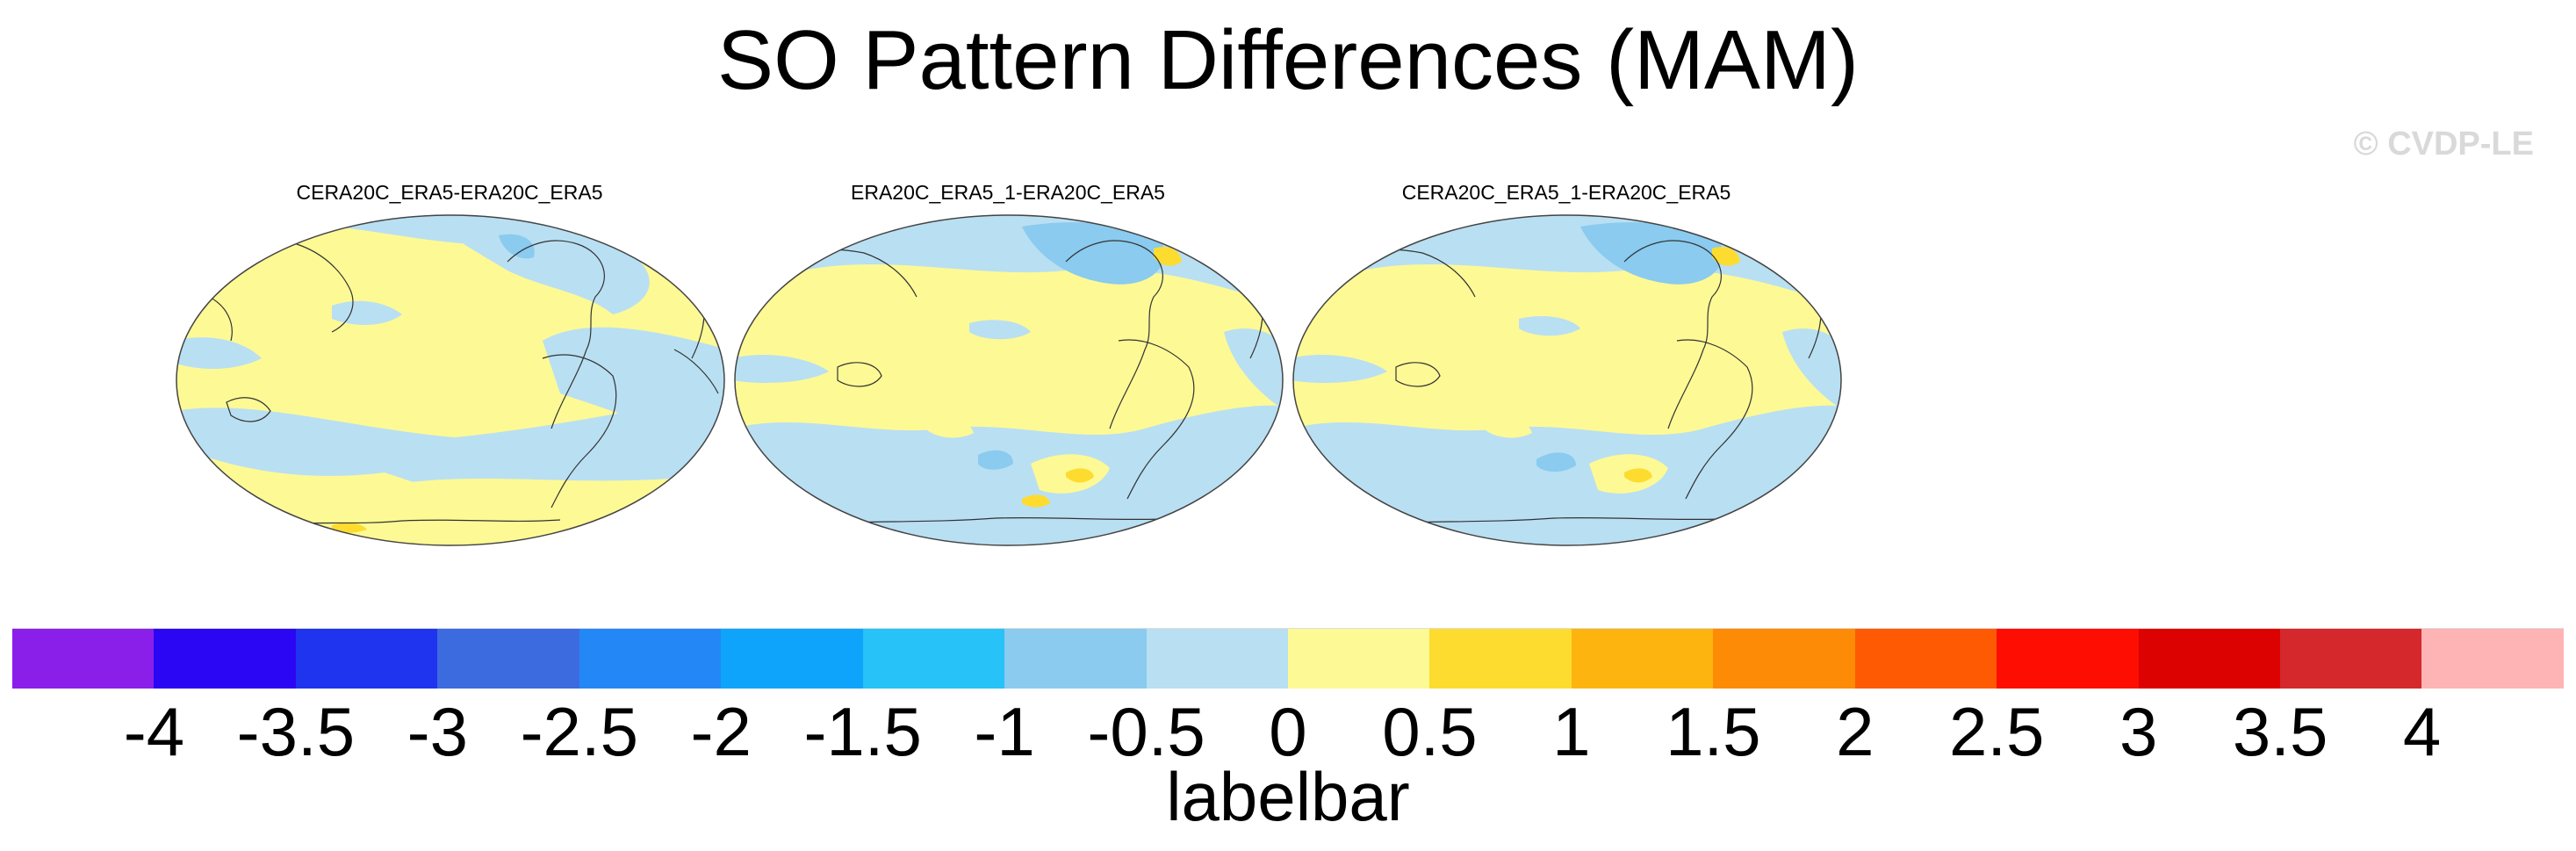 The width and height of the screenshot is (2576, 851). I want to click on colorbar-tick-label: 0, so click(1288, 731).